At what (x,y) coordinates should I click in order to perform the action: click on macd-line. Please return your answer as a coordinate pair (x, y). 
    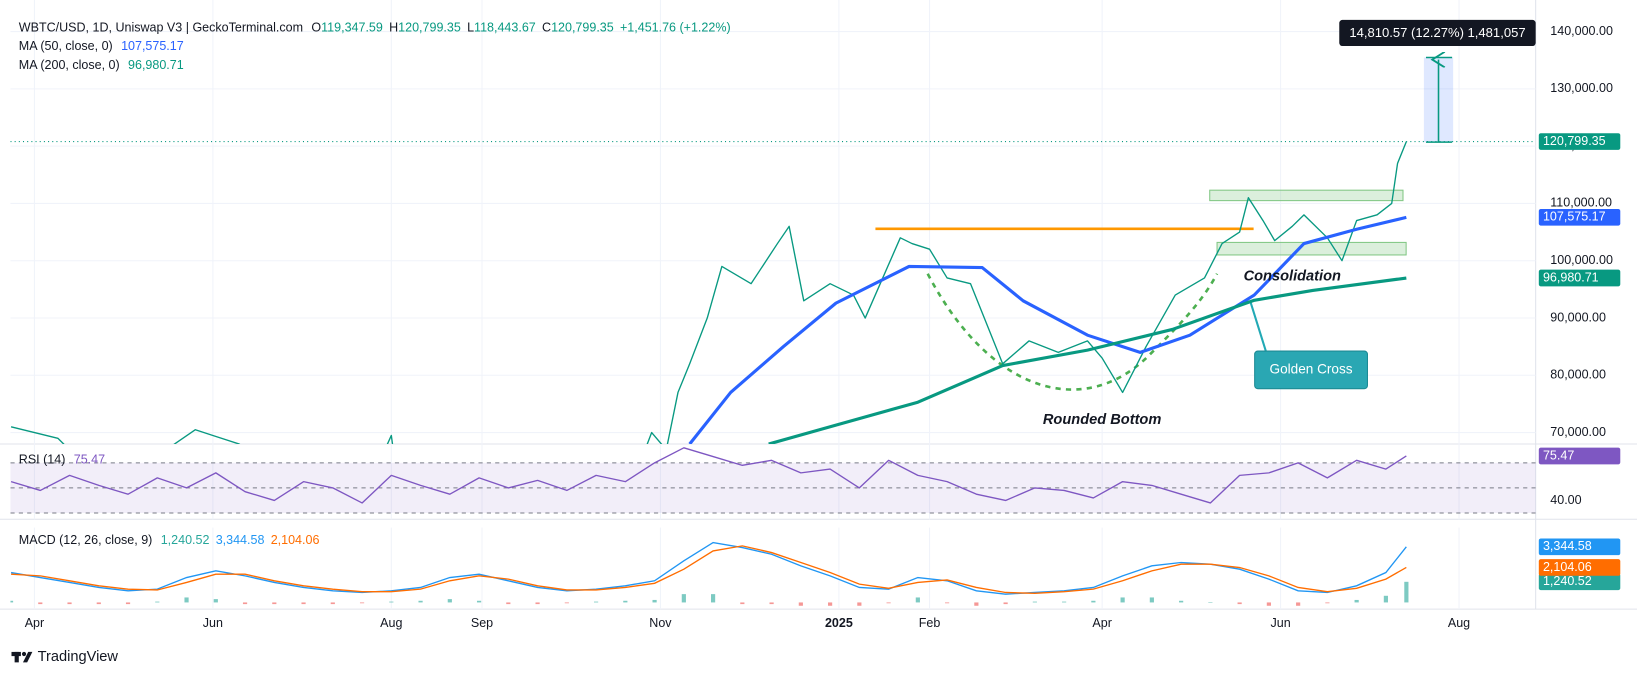
    Looking at the image, I should click on (709, 569).